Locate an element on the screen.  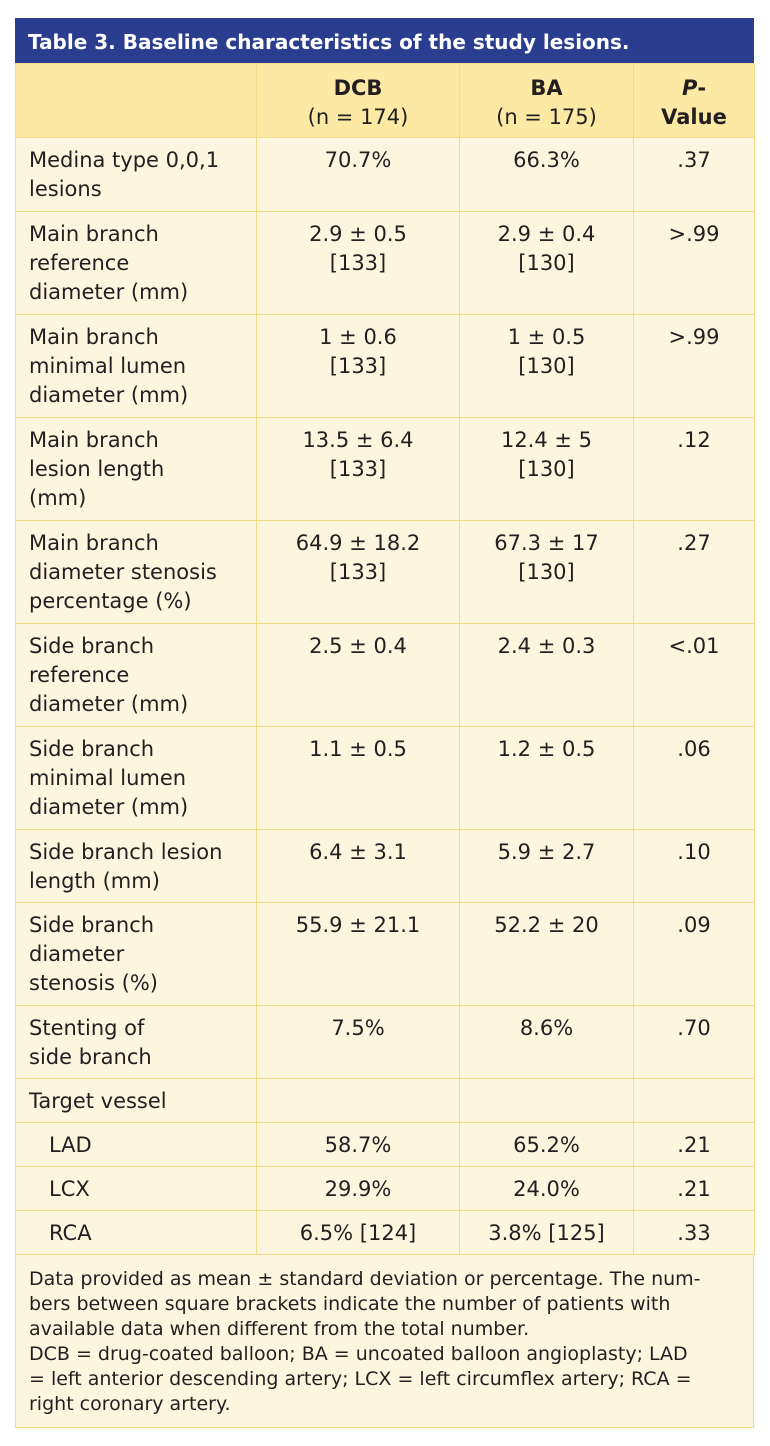
dcb-cell: 2.9 ± 0.5 [133] is located at coordinates (358, 263).